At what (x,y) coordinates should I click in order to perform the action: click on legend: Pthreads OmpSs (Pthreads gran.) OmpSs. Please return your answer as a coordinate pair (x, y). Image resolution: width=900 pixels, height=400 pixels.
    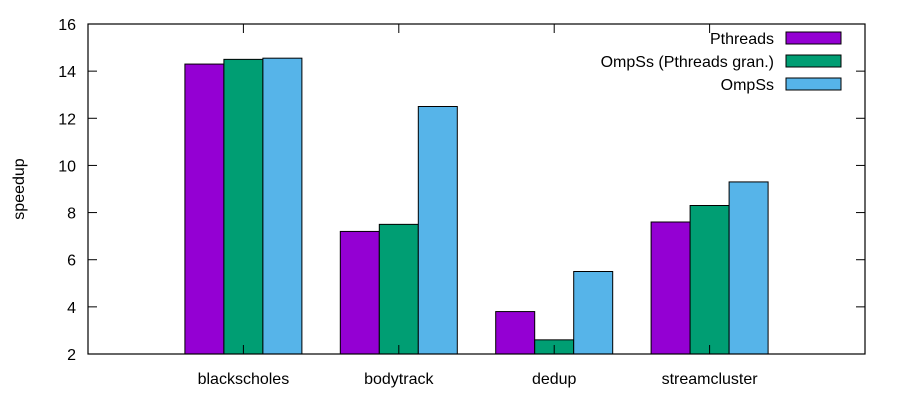
    Looking at the image, I should click on (721, 62).